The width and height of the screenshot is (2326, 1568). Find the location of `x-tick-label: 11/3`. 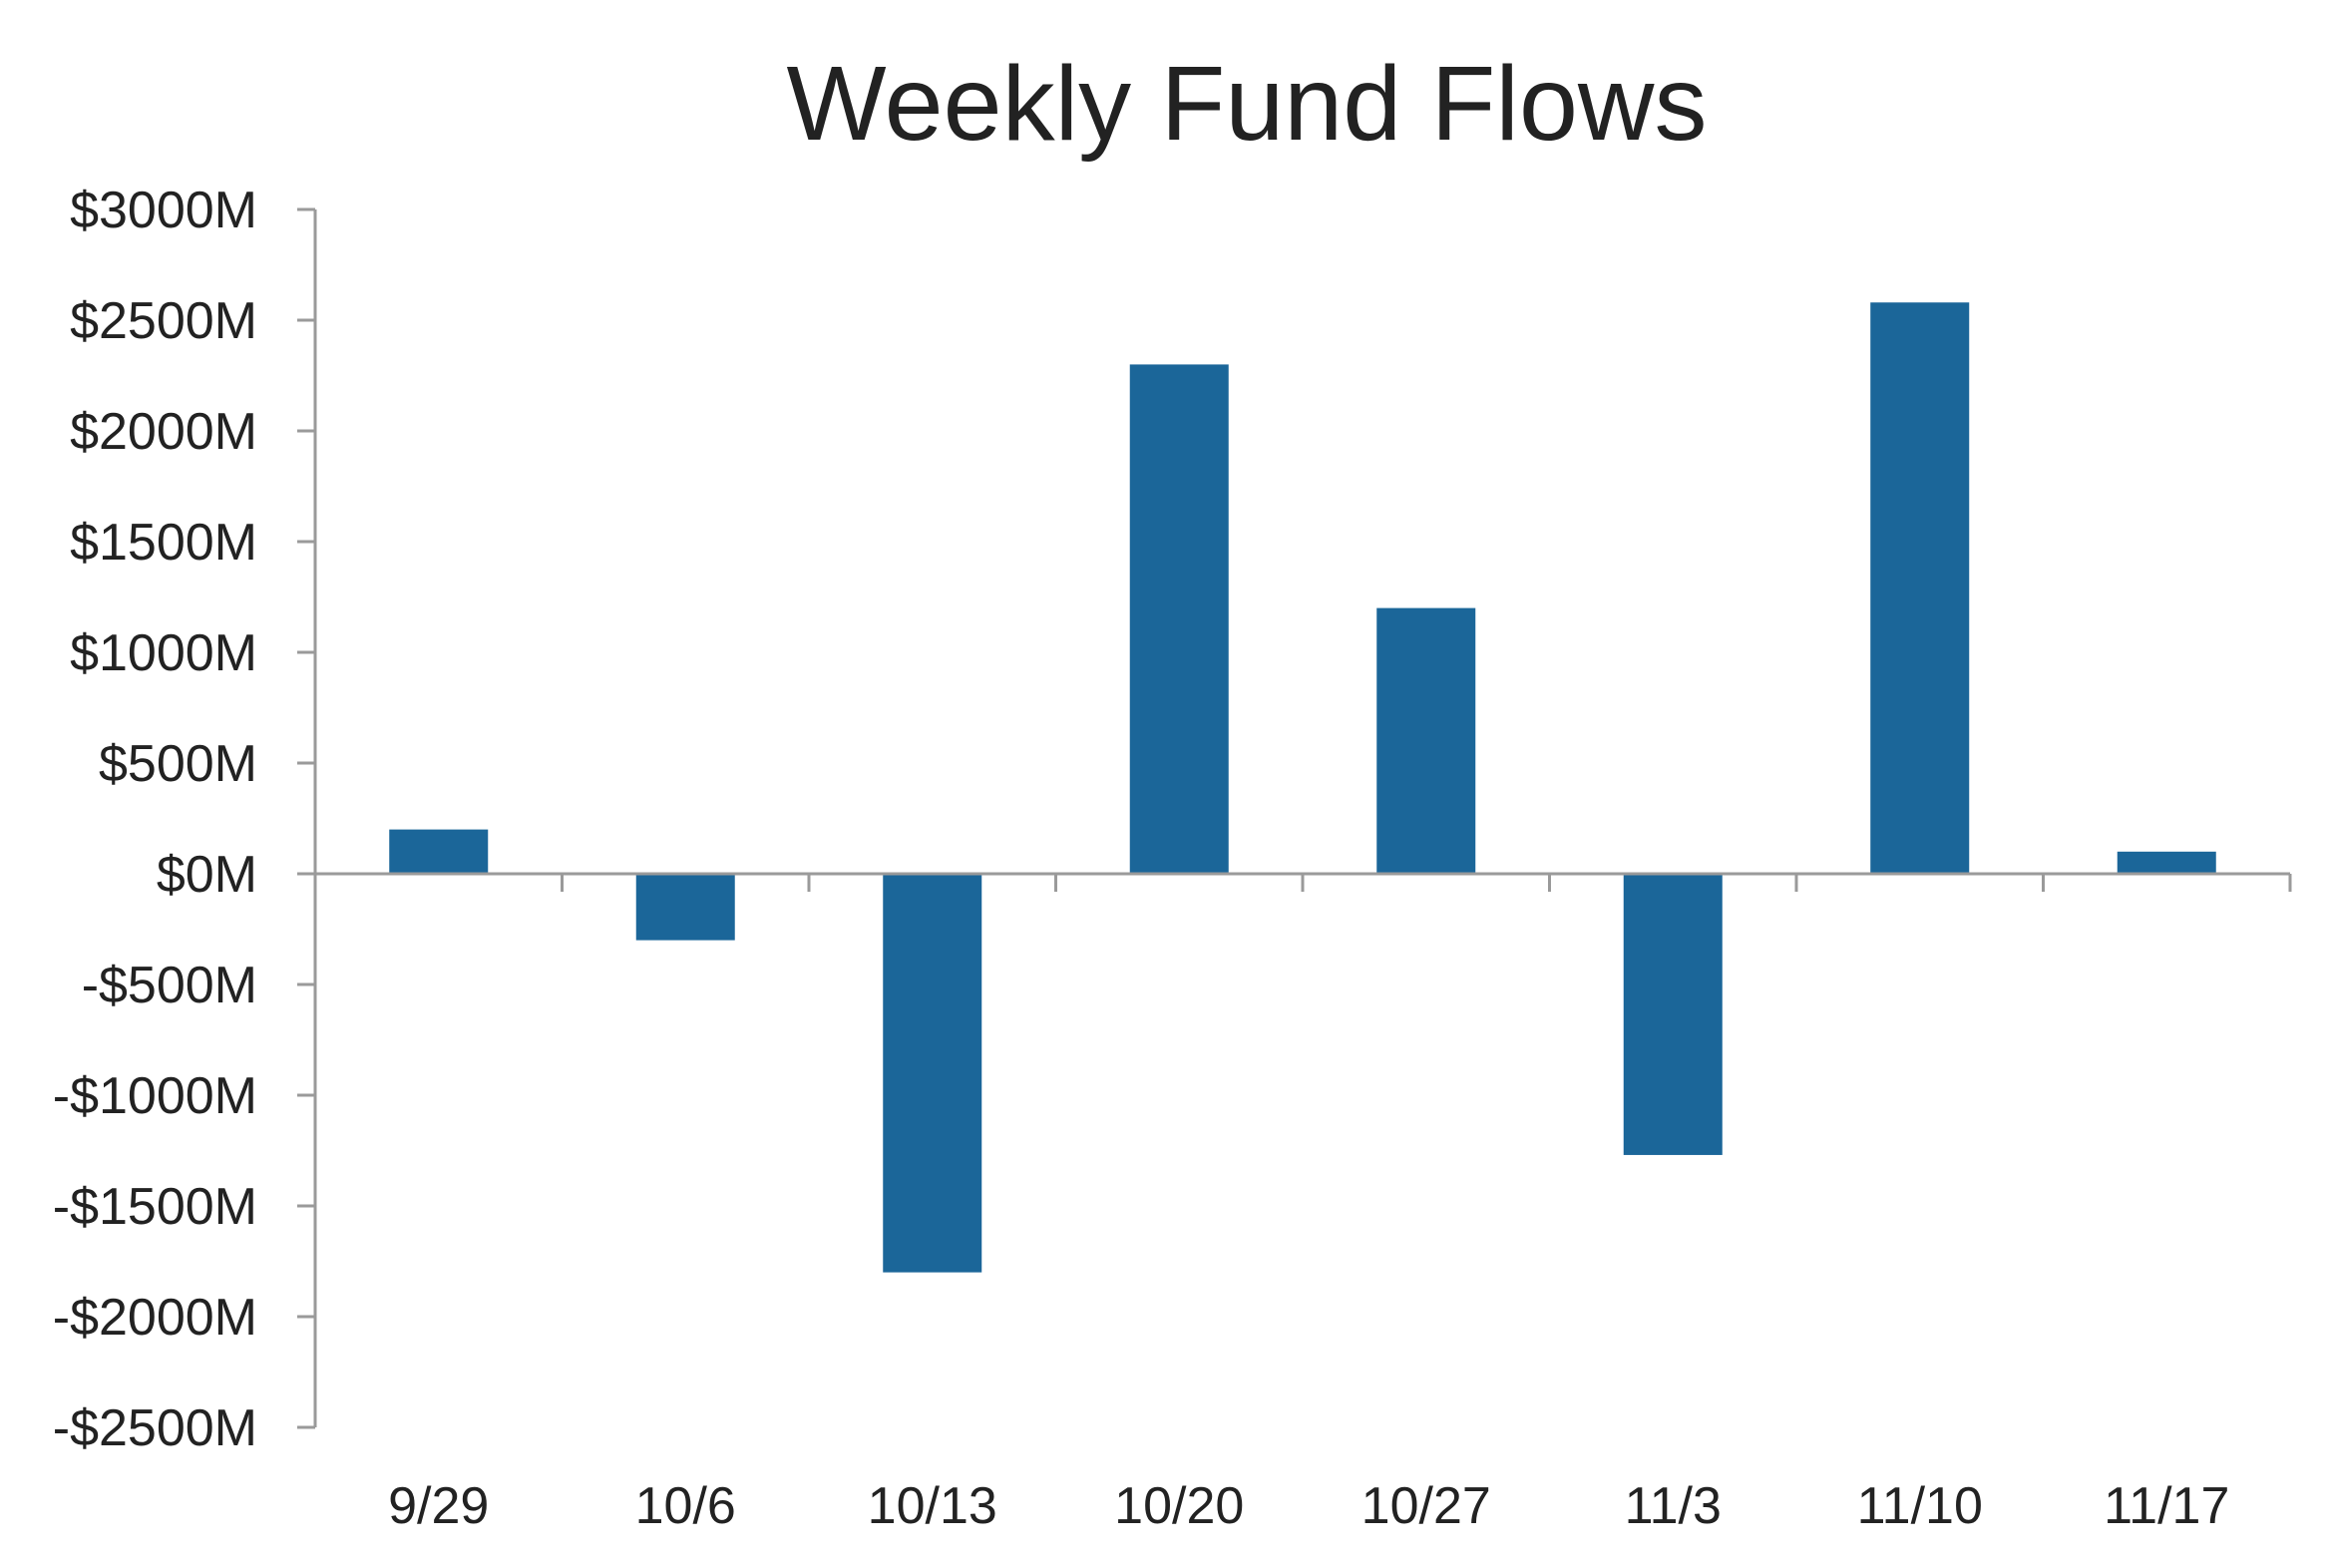

x-tick-label: 11/3 is located at coordinates (1673, 1506).